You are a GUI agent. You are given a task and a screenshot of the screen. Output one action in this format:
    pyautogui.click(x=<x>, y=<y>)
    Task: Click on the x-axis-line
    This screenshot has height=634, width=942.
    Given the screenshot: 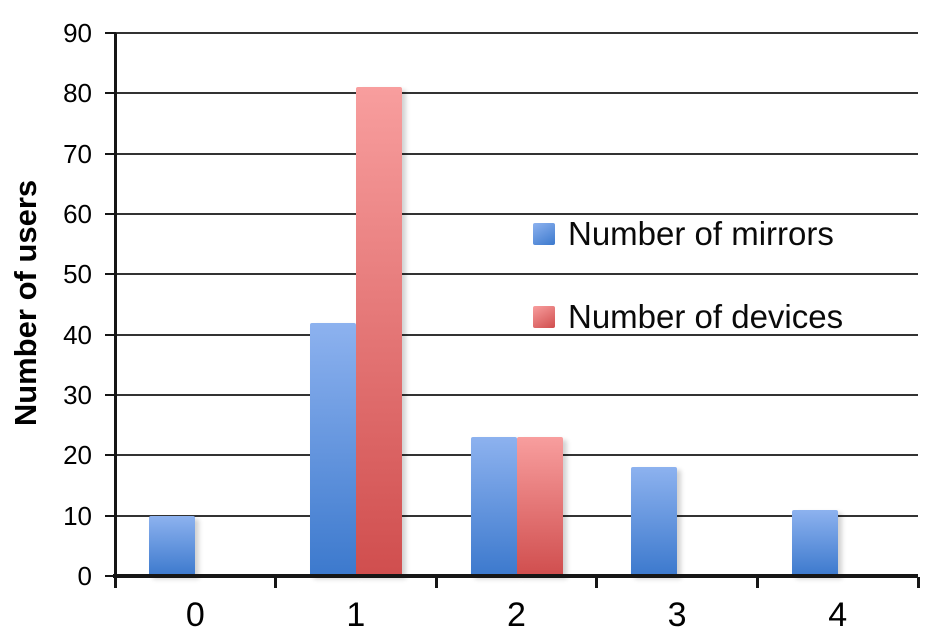 What is the action you would take?
    pyautogui.click(x=515, y=576)
    